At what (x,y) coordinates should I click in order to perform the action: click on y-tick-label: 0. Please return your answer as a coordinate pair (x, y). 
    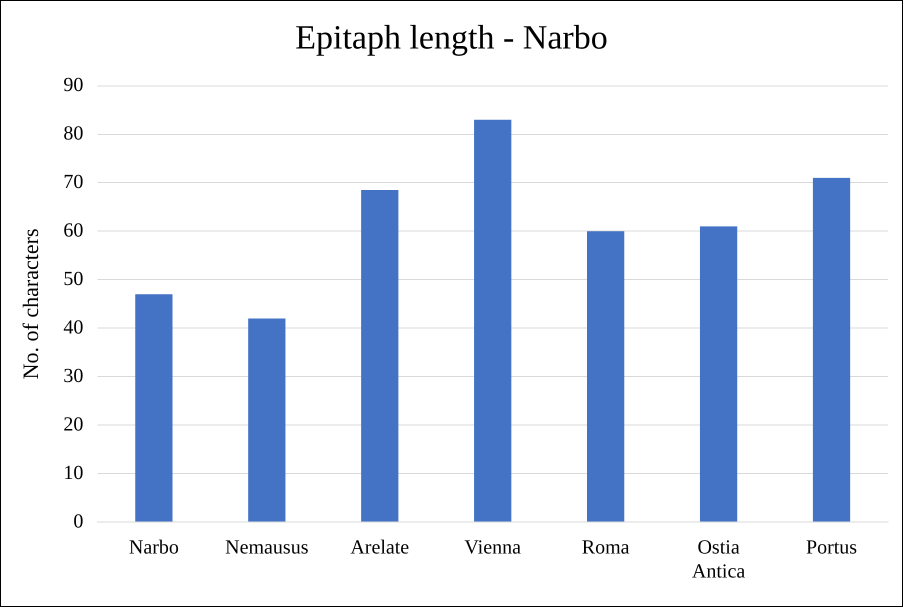
    Looking at the image, I should click on (78, 521).